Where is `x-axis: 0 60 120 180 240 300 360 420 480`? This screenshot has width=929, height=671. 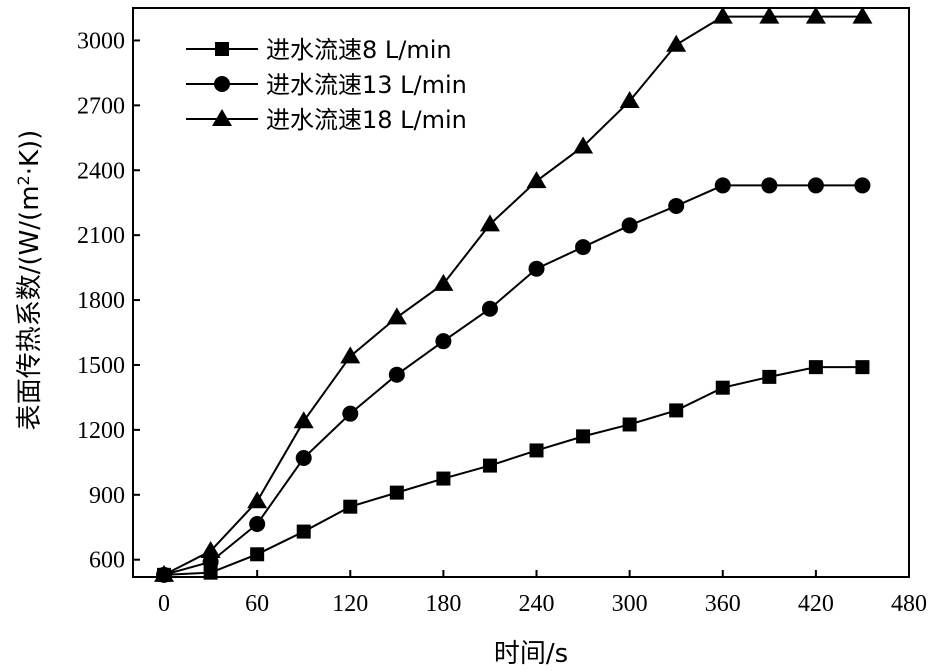 x-axis: 0 60 120 180 240 300 360 420 480 is located at coordinates (542, 593).